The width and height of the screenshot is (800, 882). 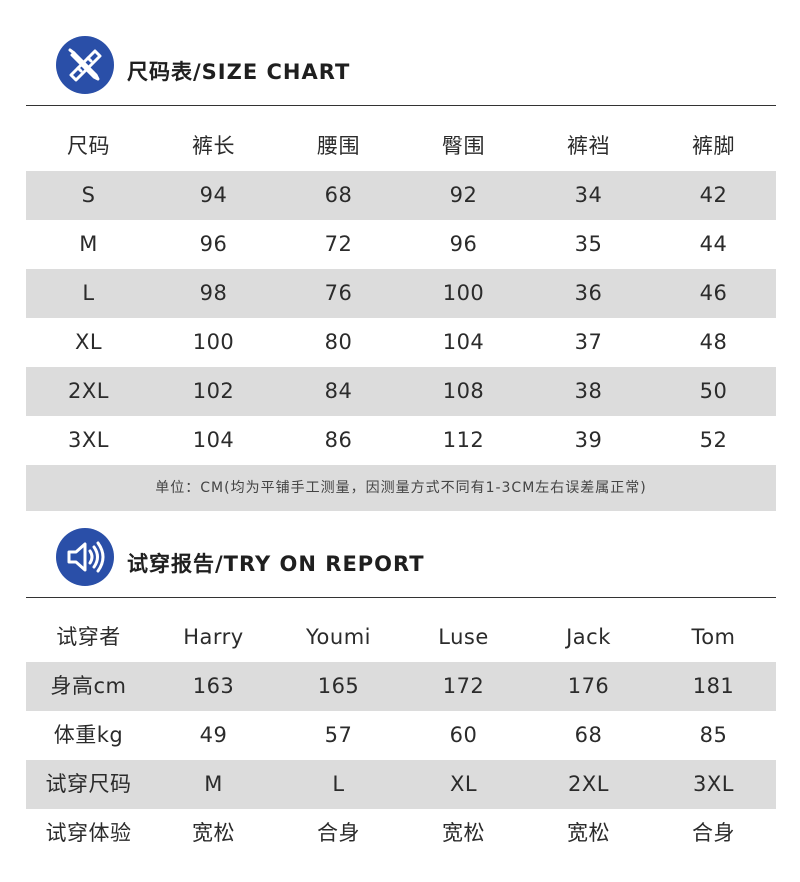 What do you see at coordinates (85, 557) in the screenshot?
I see `speaker-icon` at bounding box center [85, 557].